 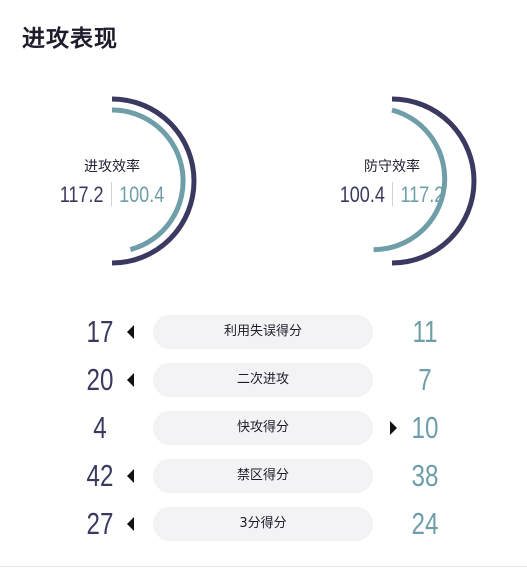 What do you see at coordinates (425, 427) in the screenshot?
I see `right-team-value: 10` at bounding box center [425, 427].